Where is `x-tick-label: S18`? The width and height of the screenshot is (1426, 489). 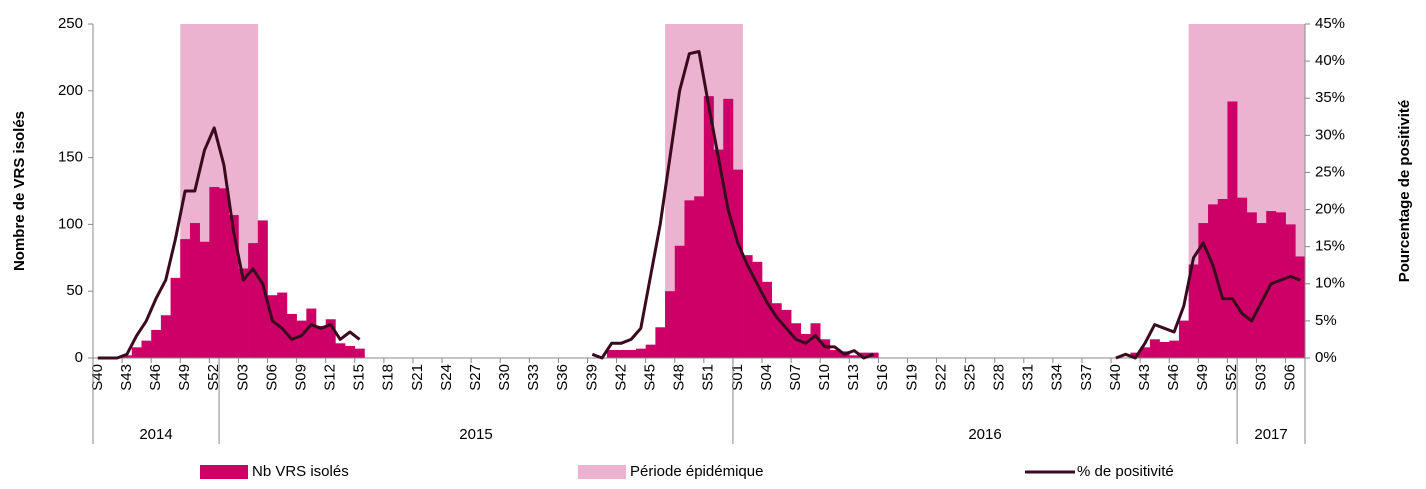 x-tick-label: S18 is located at coordinates (388, 377).